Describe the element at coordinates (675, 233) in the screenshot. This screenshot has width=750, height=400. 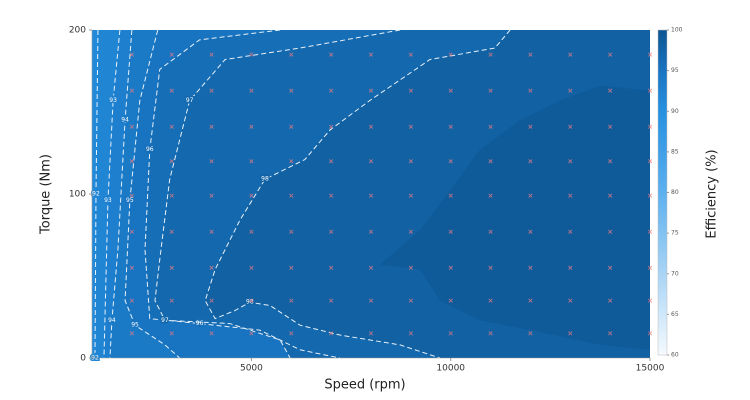
I see `colorbar-tick-label: 75` at that location.